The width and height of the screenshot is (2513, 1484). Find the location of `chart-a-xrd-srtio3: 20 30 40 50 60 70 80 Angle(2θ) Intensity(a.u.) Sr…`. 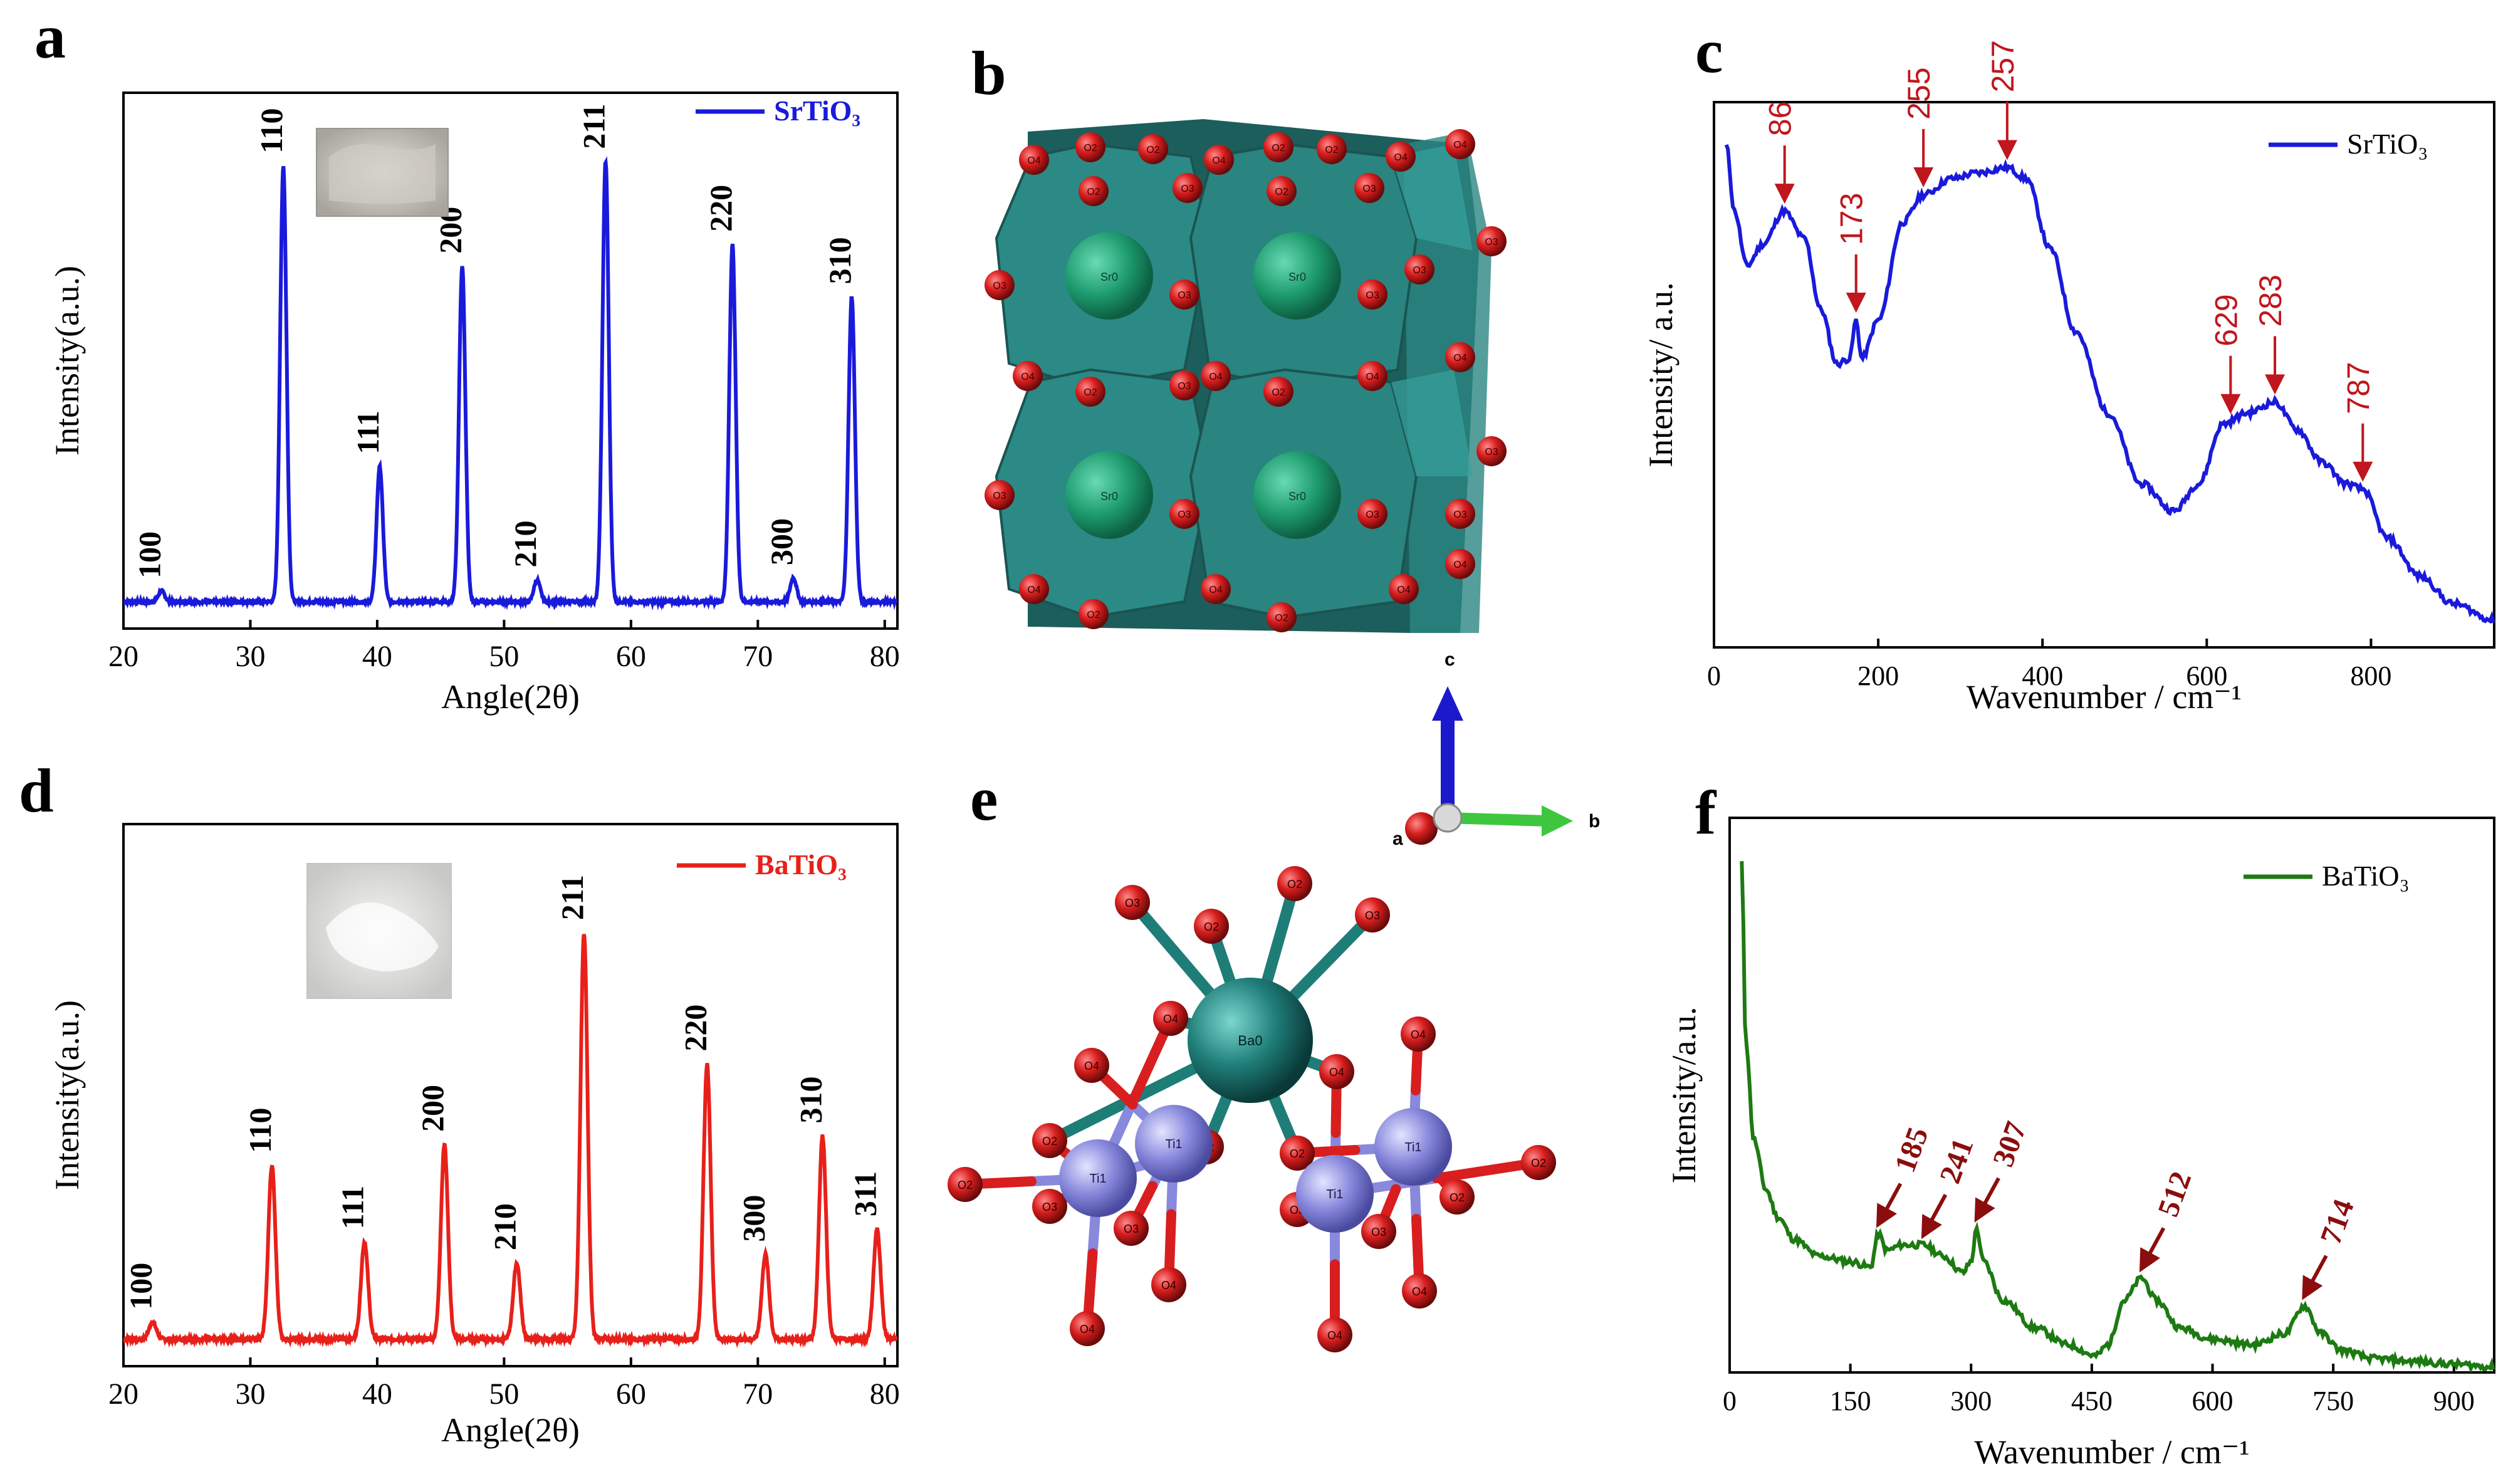

chart-a-xrd-srtio3: 20 30 40 50 60 70 80 Angle(2θ) Intensity(a.u.) Sr… is located at coordinates (474, 403).